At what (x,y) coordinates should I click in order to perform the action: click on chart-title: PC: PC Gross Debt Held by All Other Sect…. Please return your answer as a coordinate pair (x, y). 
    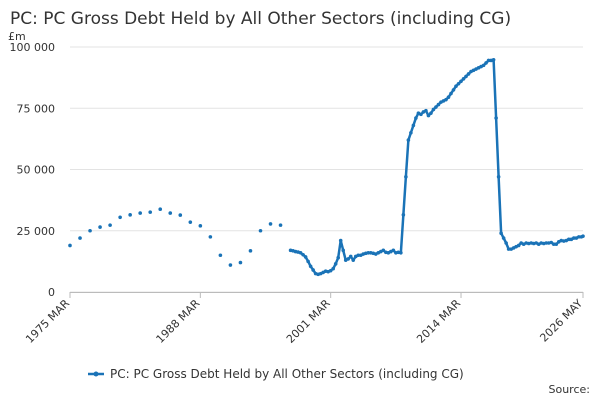
    Looking at the image, I should click on (260, 19).